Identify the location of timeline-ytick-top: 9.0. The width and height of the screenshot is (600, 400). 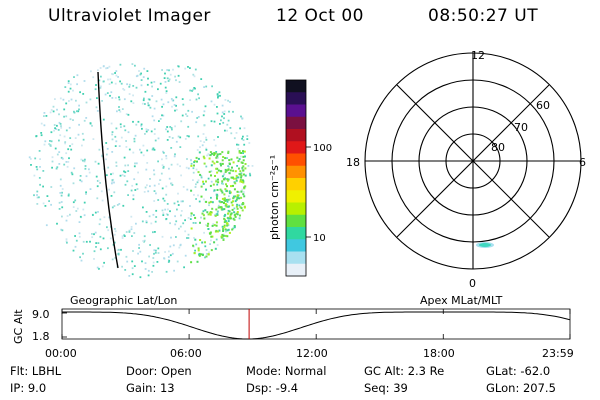
(41, 314).